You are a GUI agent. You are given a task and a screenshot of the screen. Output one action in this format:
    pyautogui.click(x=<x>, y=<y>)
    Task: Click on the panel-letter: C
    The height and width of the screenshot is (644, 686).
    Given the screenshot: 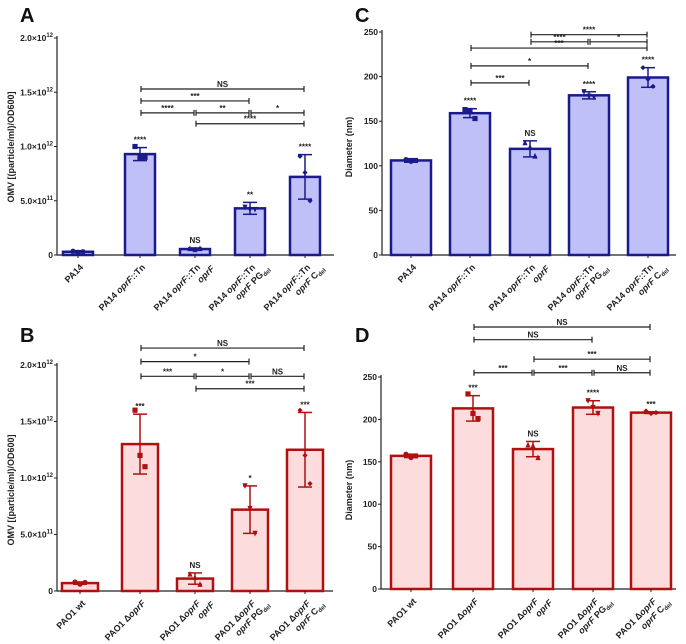 What is the action you would take?
    pyautogui.click(x=362, y=16)
    